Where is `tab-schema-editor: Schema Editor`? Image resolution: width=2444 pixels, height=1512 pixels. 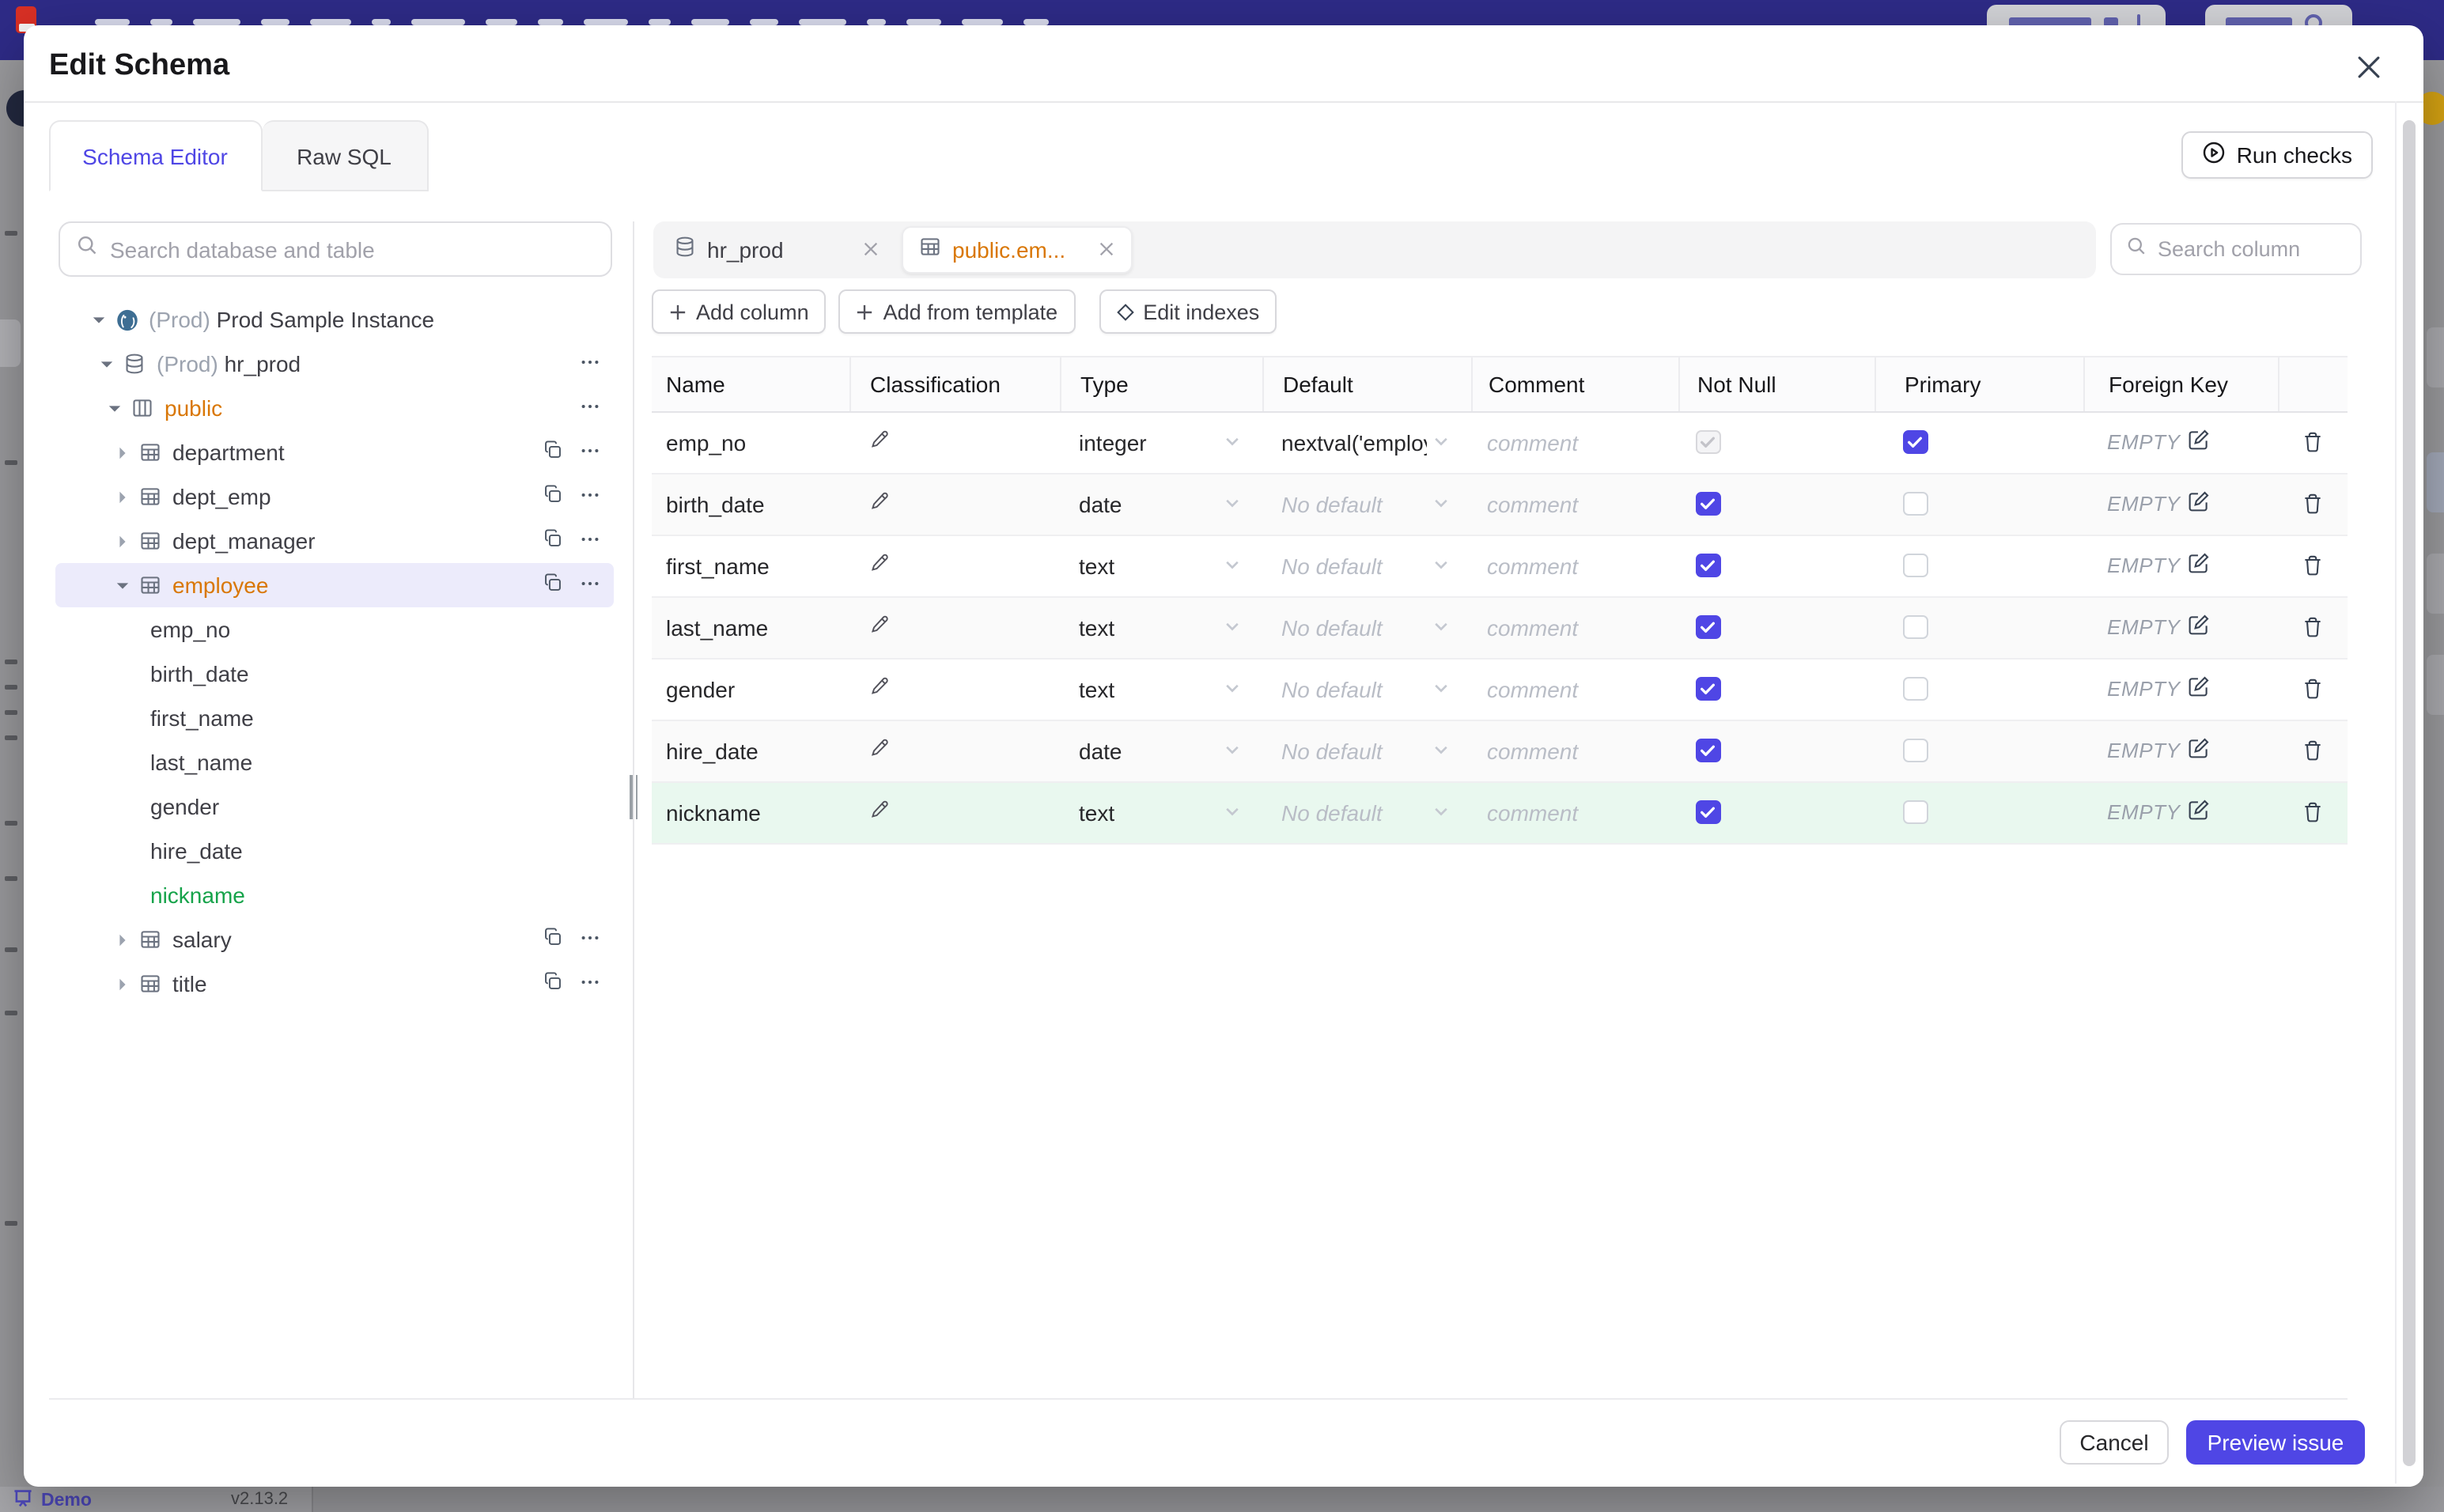
tab-schema-editor: Schema Editor is located at coordinates (155, 156).